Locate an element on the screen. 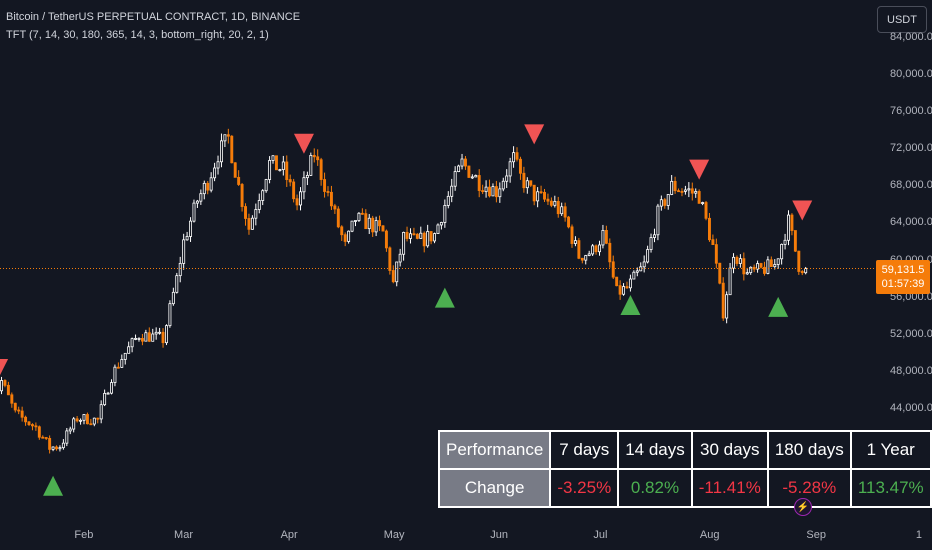 Image resolution: width=932 pixels, height=550 pixels. lightning-icon: ⚡ is located at coordinates (803, 507).